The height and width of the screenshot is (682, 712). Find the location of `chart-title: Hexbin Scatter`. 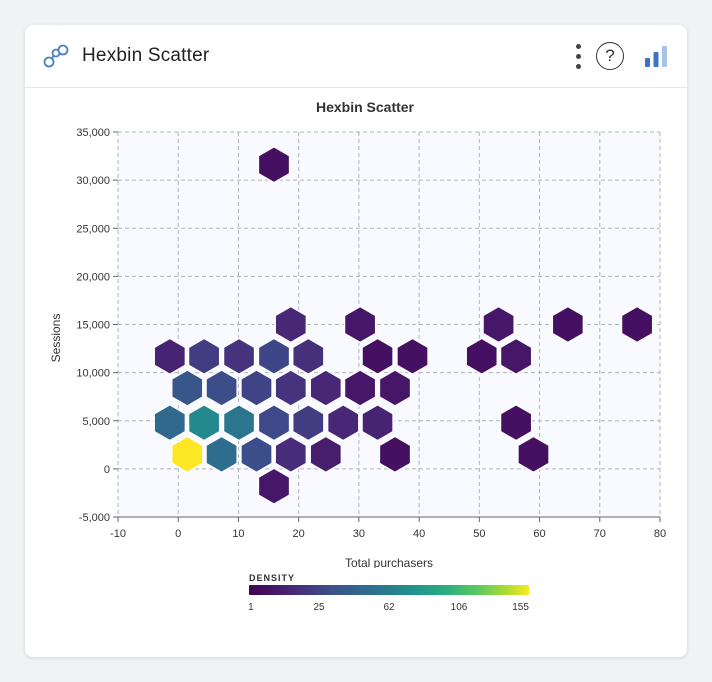

chart-title: Hexbin Scatter is located at coordinates (365, 107).